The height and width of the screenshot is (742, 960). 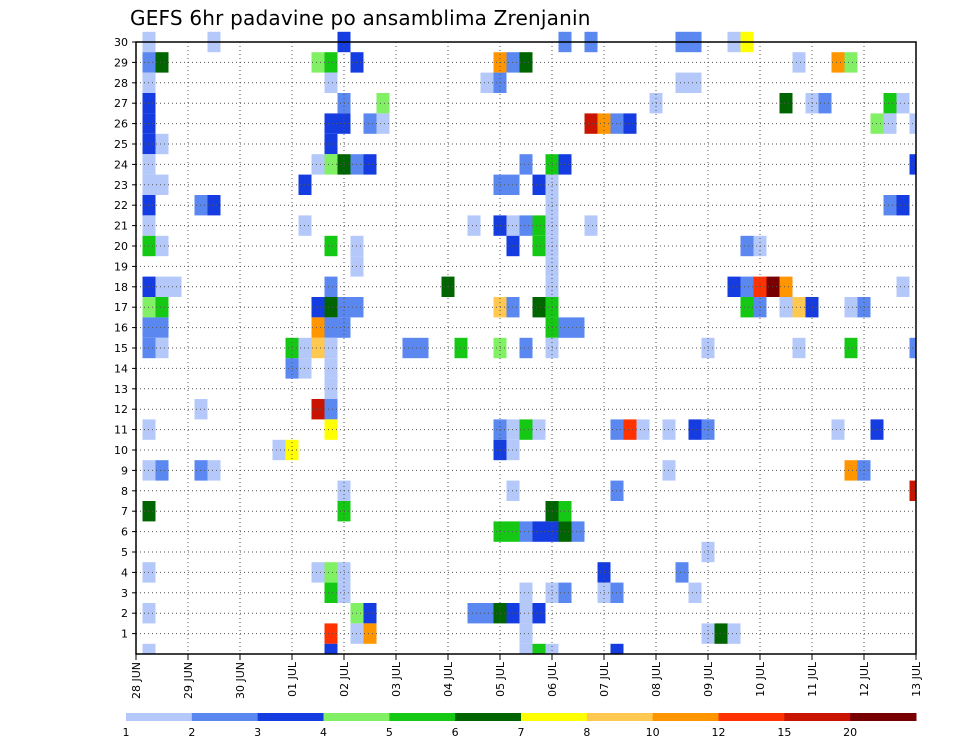 What do you see at coordinates (916, 679) in the screenshot?
I see `x-tick-label: 13 JUL` at bounding box center [916, 679].